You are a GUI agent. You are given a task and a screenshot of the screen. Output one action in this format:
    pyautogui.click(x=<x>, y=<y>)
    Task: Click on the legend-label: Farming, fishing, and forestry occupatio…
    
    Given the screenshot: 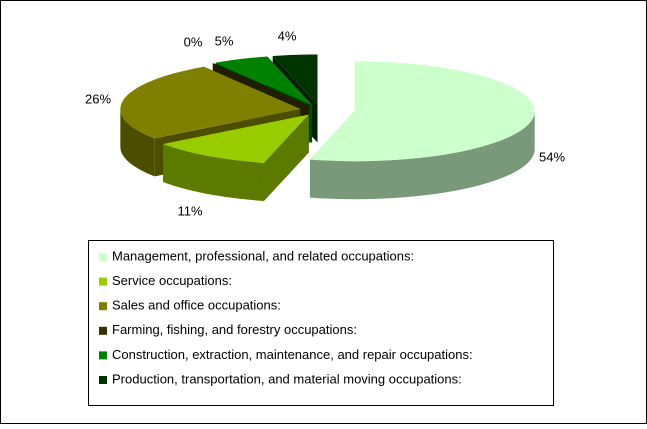 What is the action you would take?
    pyautogui.click(x=234, y=329)
    